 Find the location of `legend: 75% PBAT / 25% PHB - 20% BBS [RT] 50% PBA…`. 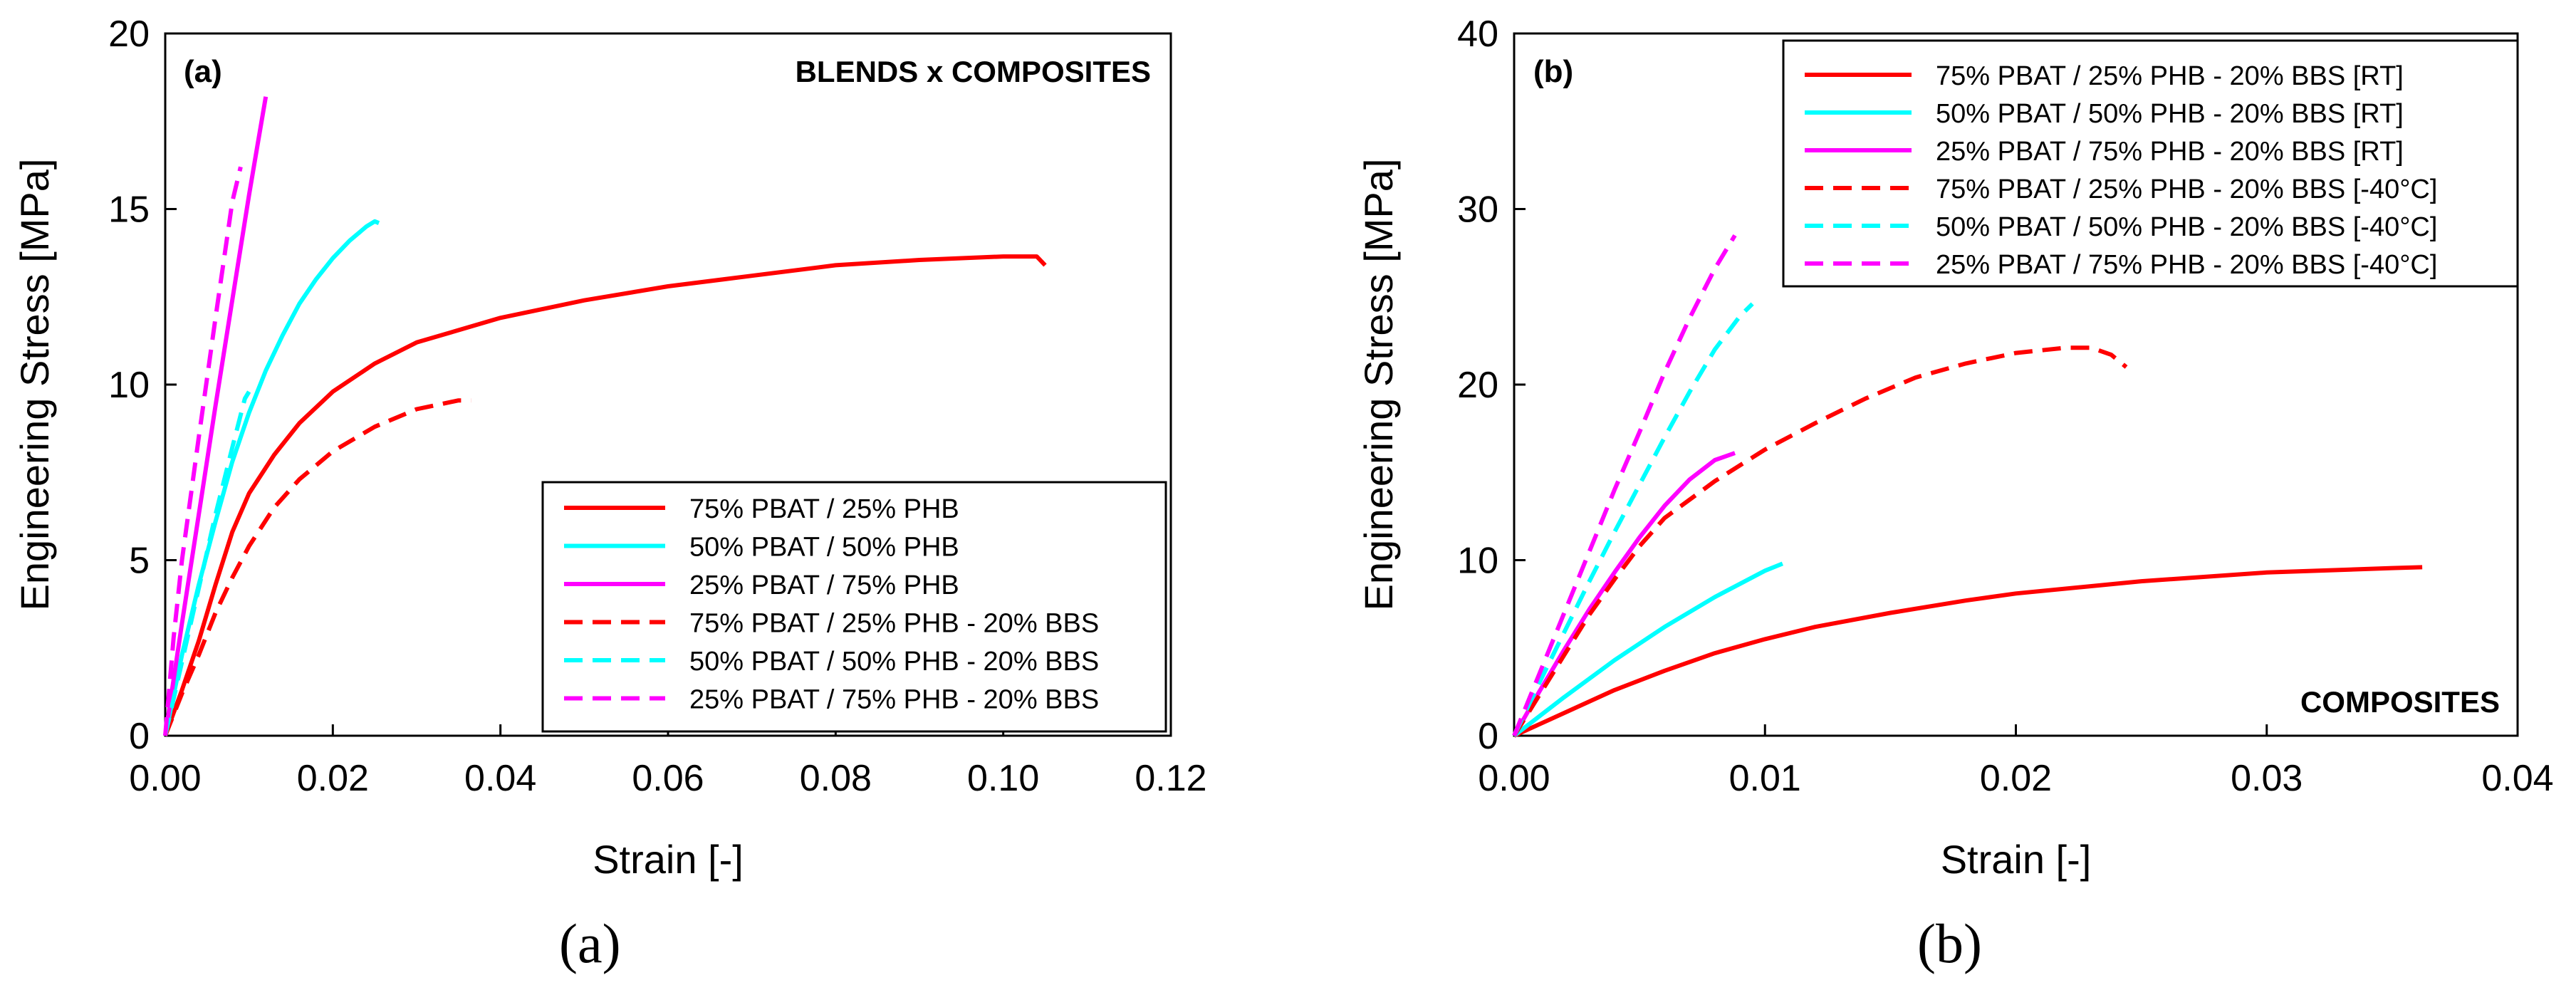

legend: 75% PBAT / 25% PHB - 20% BBS [RT] 50% PBA… is located at coordinates (2150, 163).